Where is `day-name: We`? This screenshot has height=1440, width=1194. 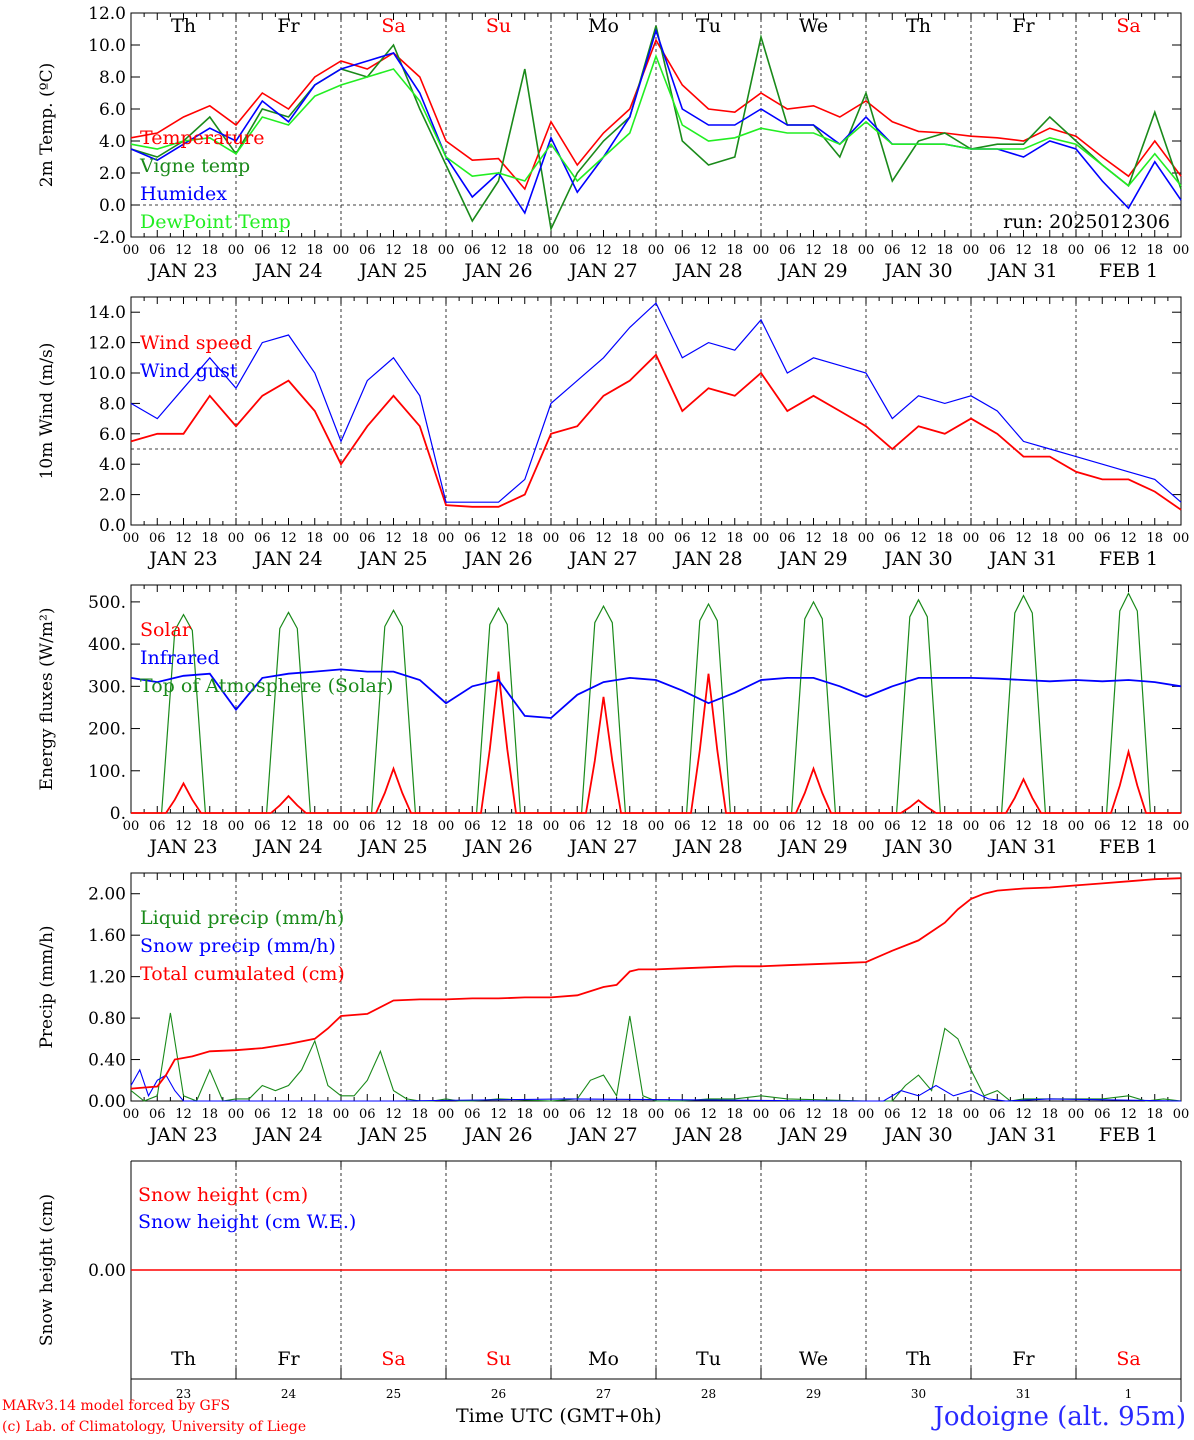
day-name: We is located at coordinates (813, 26).